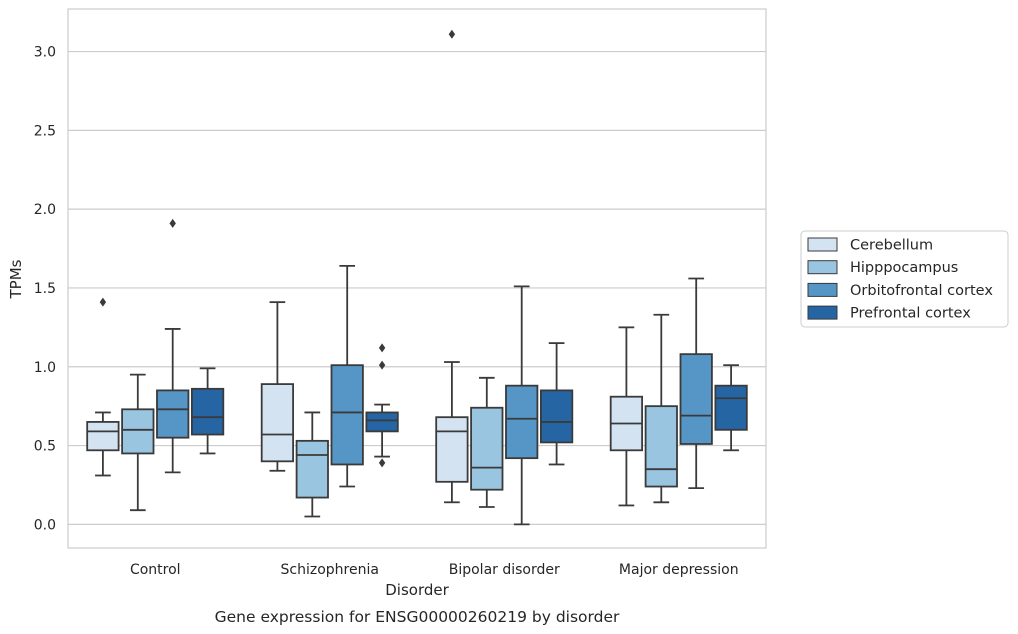 The width and height of the screenshot is (1018, 634). What do you see at coordinates (45, 525) in the screenshot?
I see `y-tick-label: 0.0` at bounding box center [45, 525].